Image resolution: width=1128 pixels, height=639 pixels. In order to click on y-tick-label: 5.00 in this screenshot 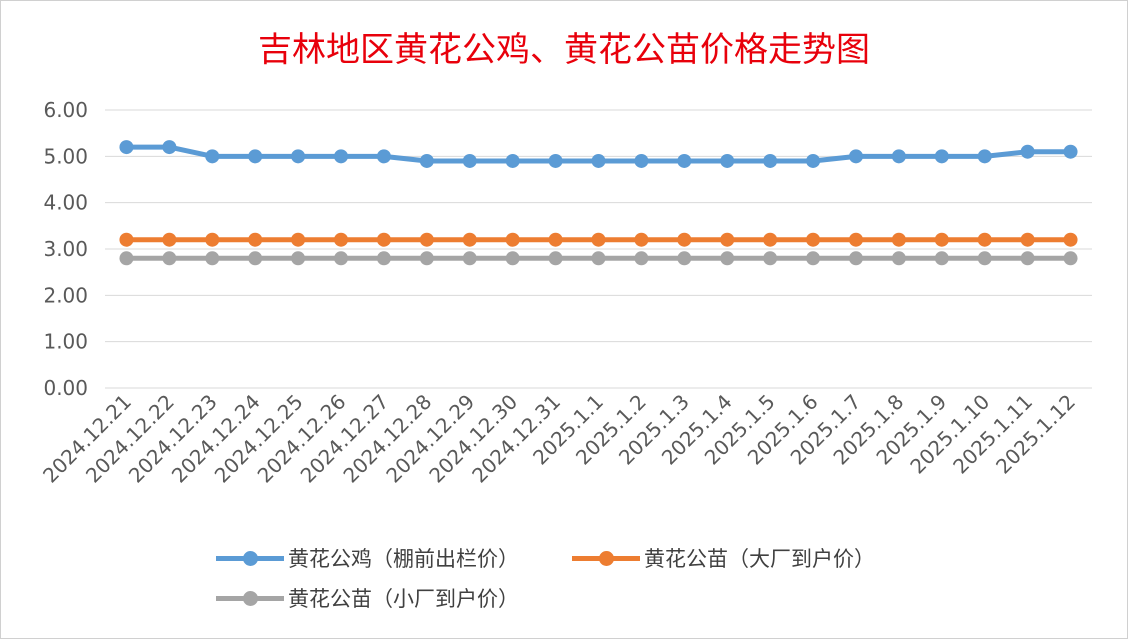, I will do `click(65, 156)`.